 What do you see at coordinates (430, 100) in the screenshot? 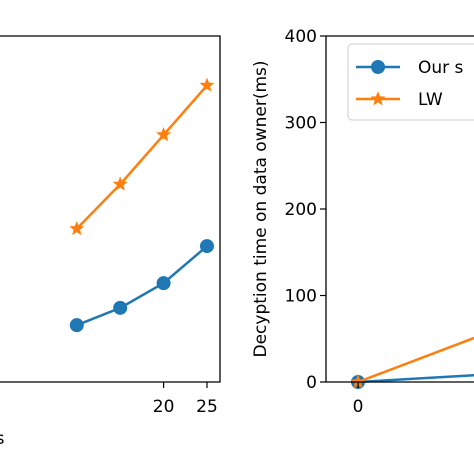
I see `legend-label-1: LW` at bounding box center [430, 100].